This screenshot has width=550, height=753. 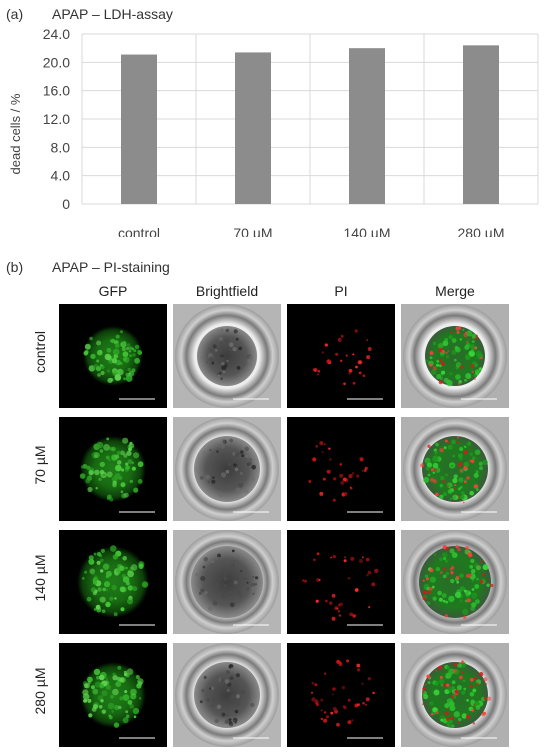 I want to click on y-tick-label: 12.0, so click(x=56, y=119).